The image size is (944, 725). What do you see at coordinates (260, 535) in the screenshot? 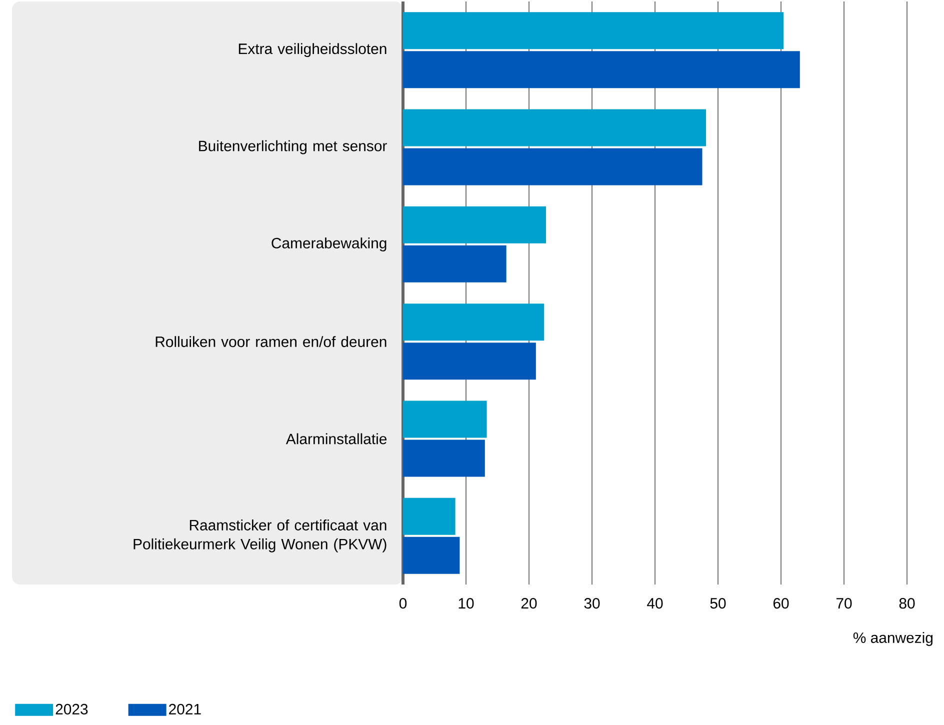
I see `y-tick-label: Raamsticker of certificaat van Politiekeurmerk Veilig Wonen (PKVW)` at bounding box center [260, 535].